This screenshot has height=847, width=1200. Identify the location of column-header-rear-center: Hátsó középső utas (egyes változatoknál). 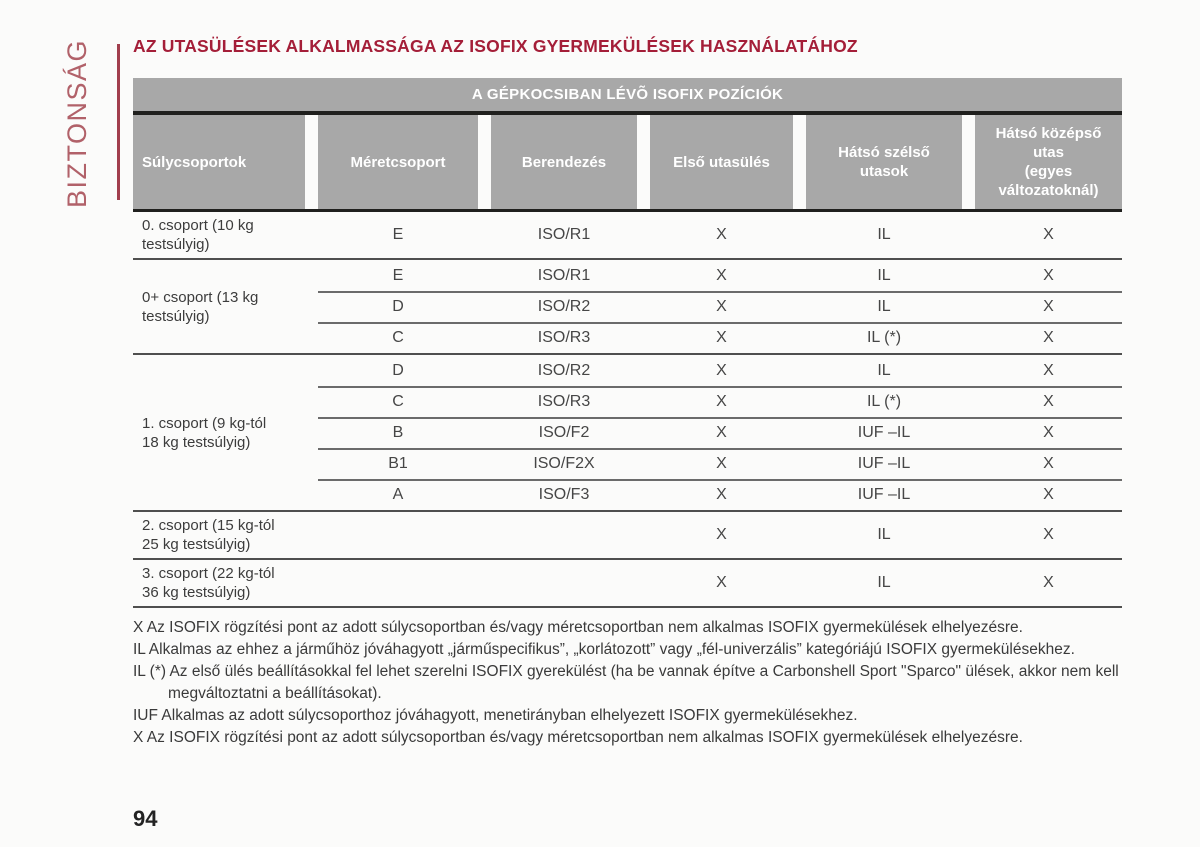
(1048, 162).